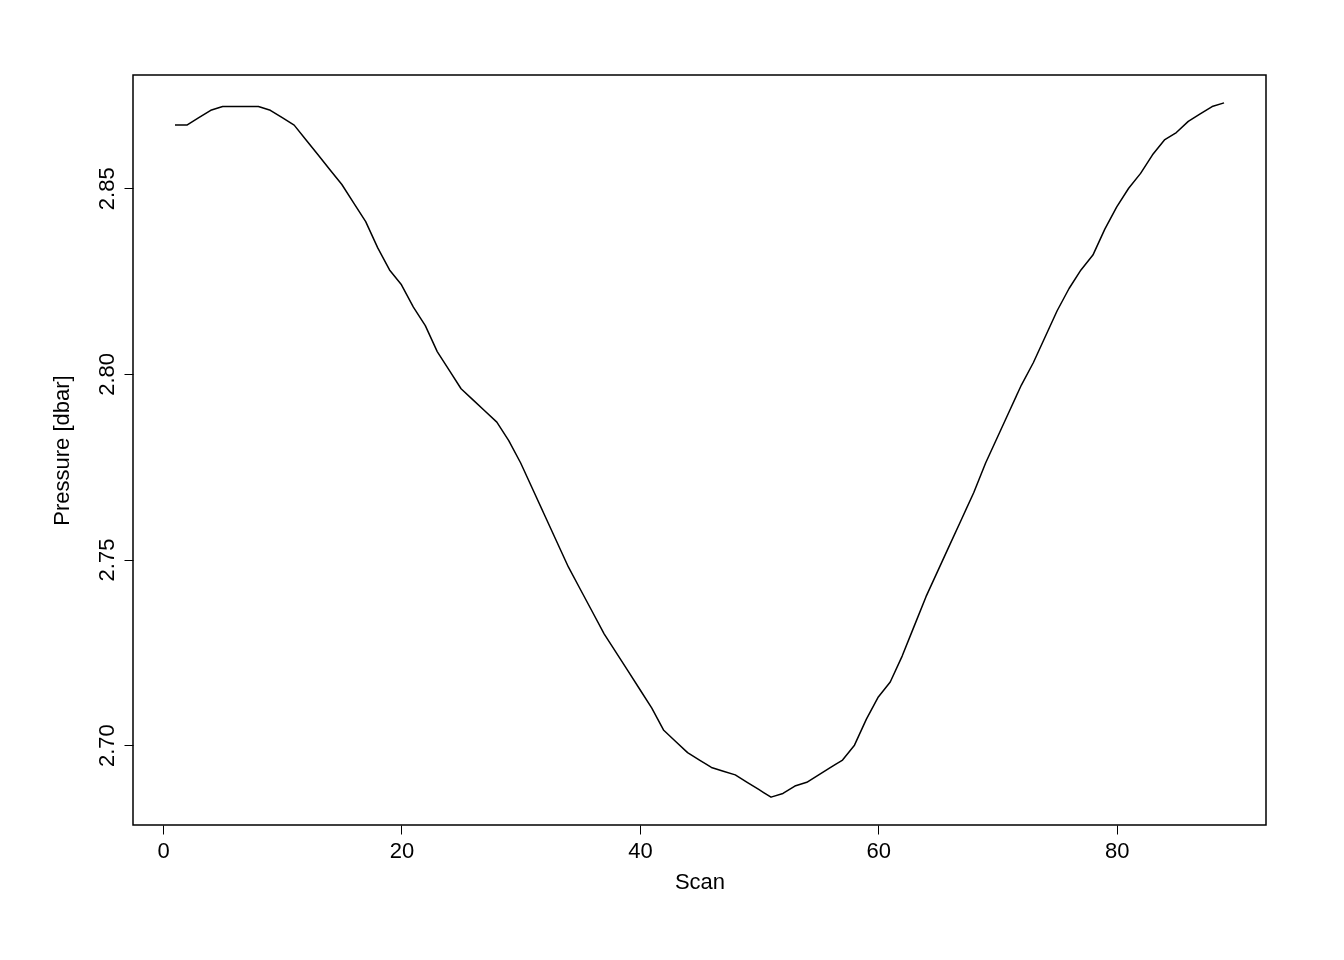  I want to click on x-tick-label: 80, so click(1117, 850).